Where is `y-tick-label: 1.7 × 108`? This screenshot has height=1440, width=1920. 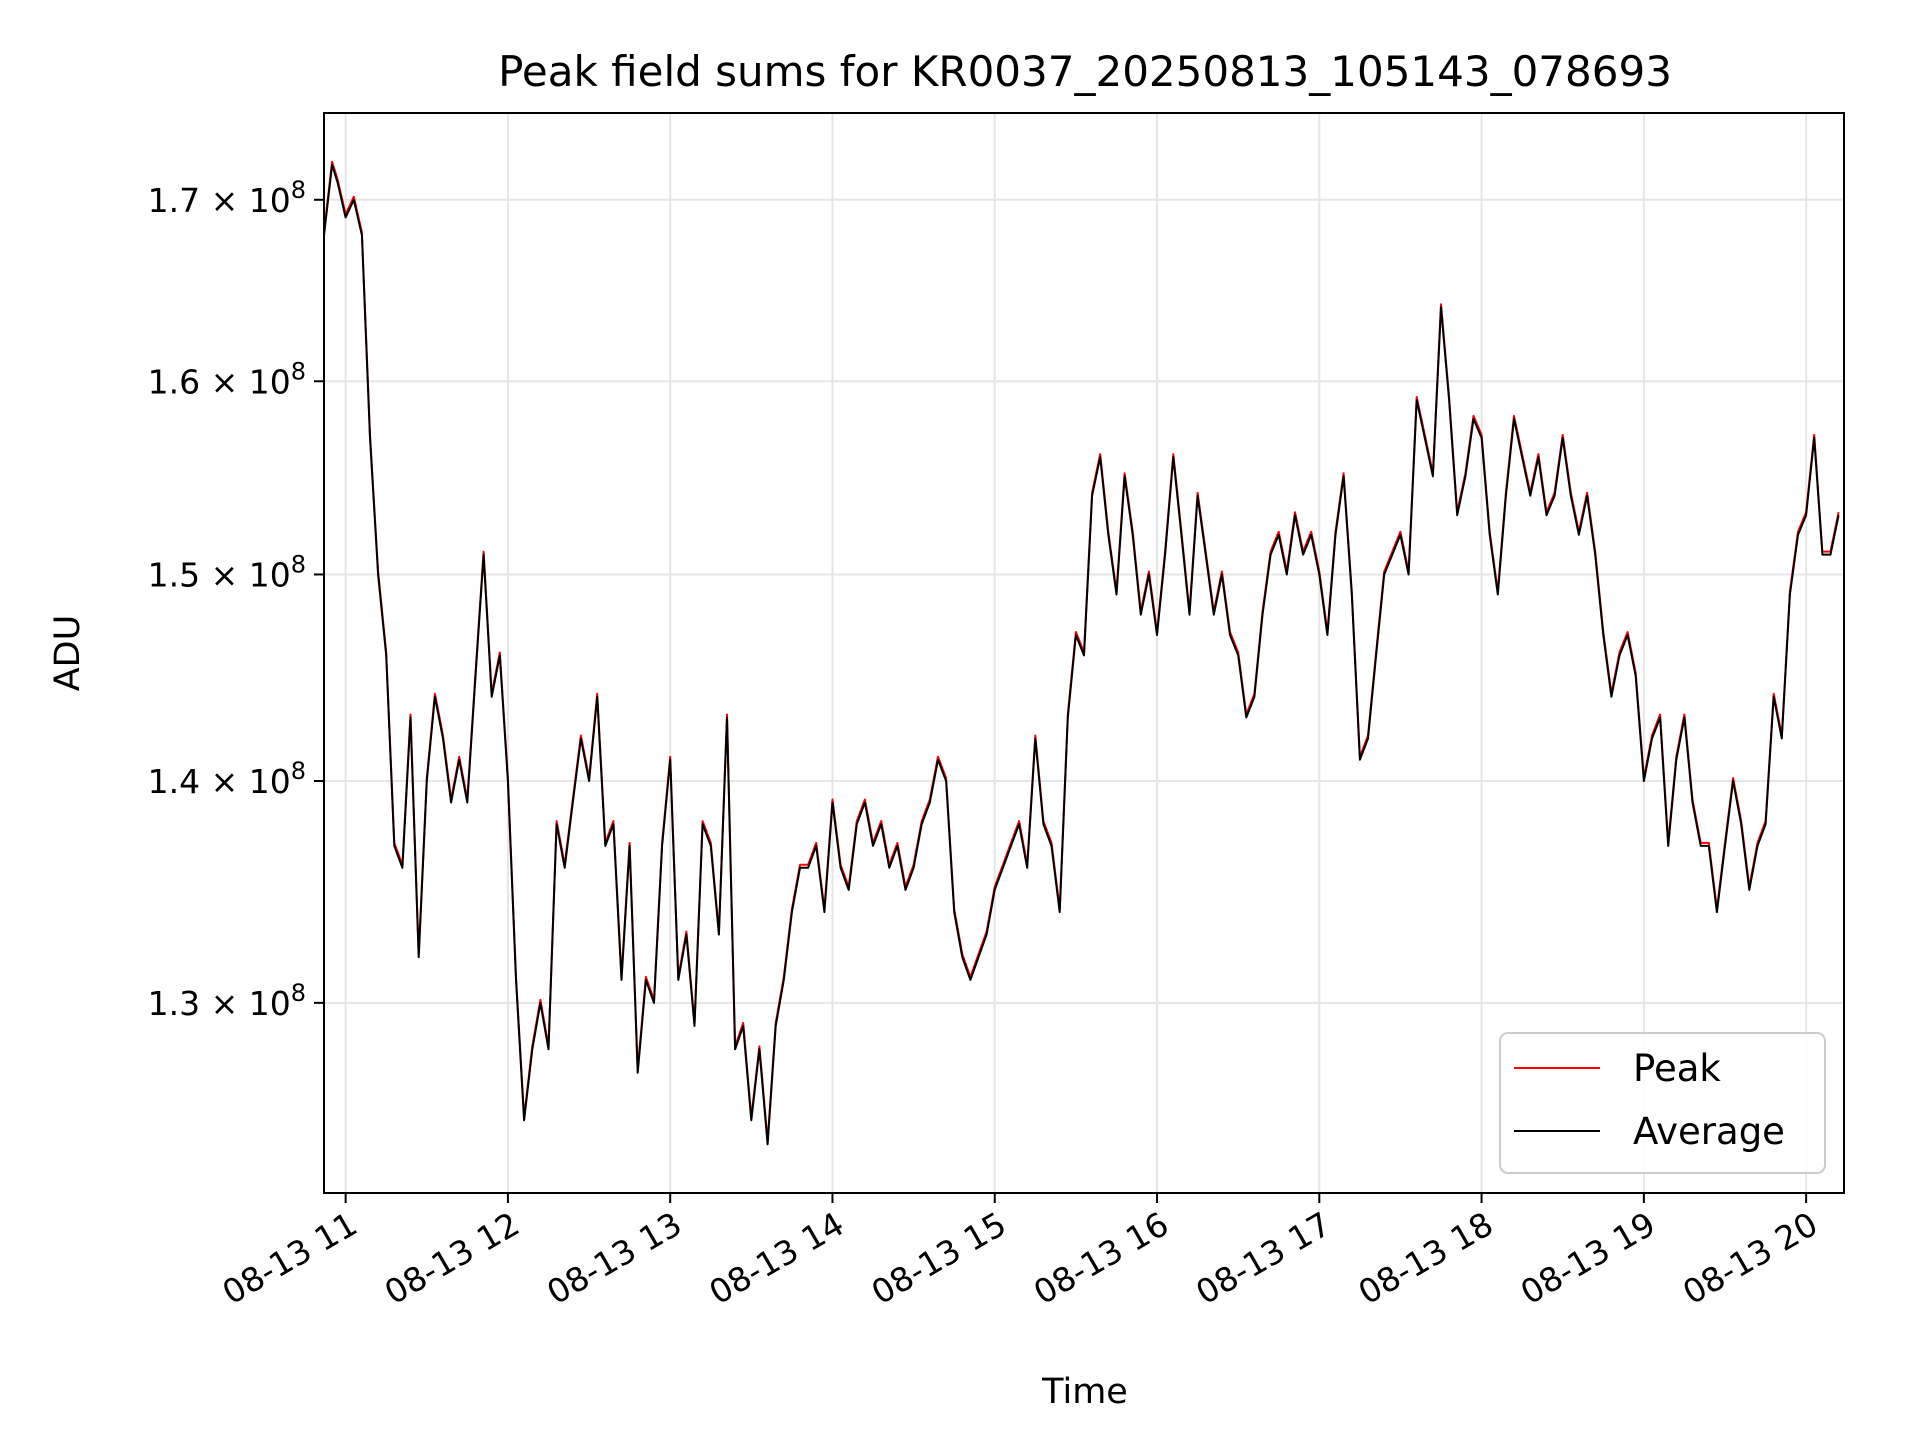
y-tick-label: 1.7 × 108 is located at coordinates (227, 198).